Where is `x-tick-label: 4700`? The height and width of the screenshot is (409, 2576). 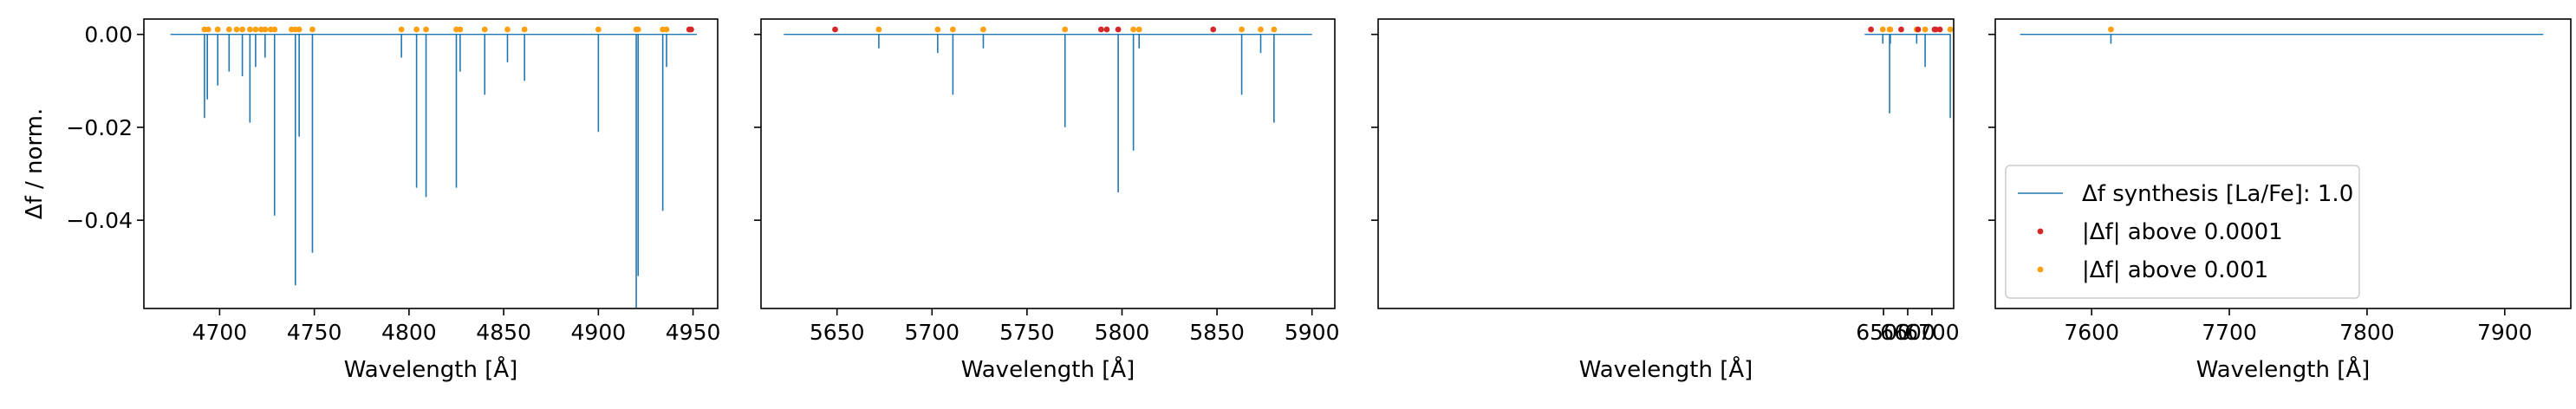
x-tick-label: 4700 is located at coordinates (220, 332).